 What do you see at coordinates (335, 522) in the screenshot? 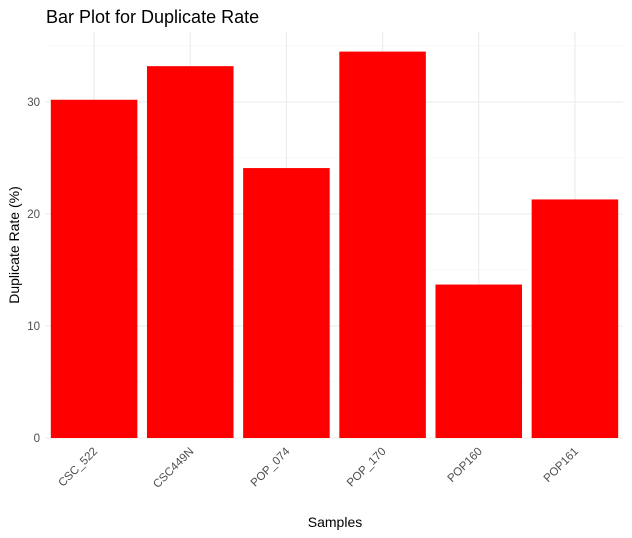
I see `x-axis-title: Samples` at bounding box center [335, 522].